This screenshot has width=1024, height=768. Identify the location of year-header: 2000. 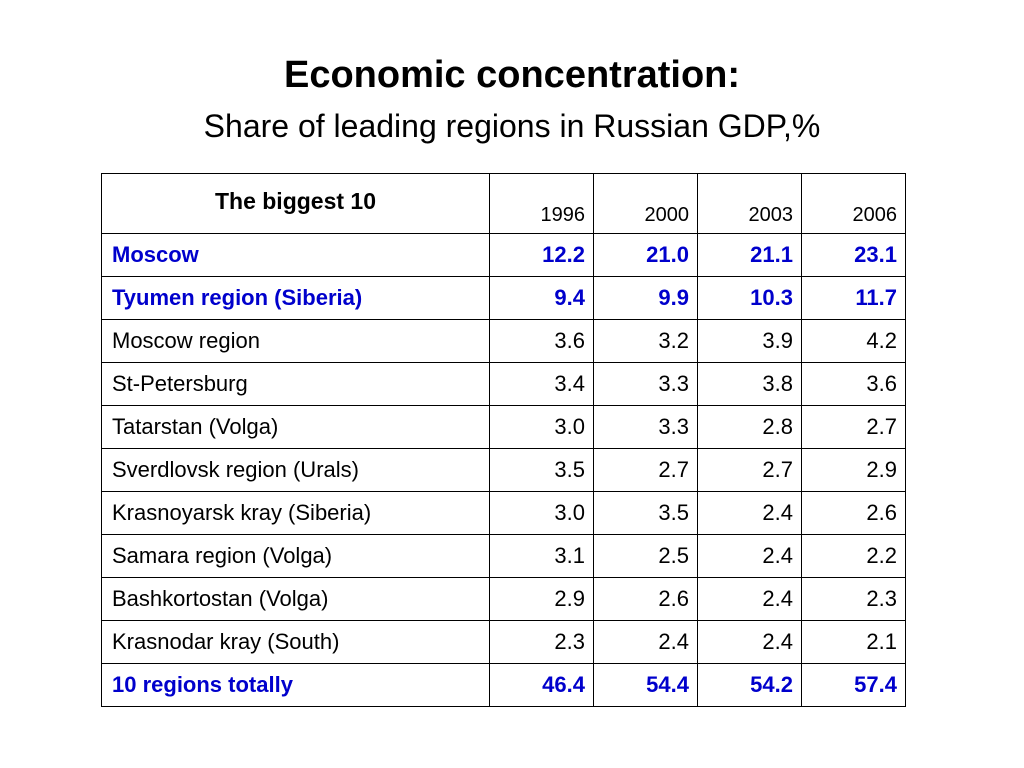
(645, 203).